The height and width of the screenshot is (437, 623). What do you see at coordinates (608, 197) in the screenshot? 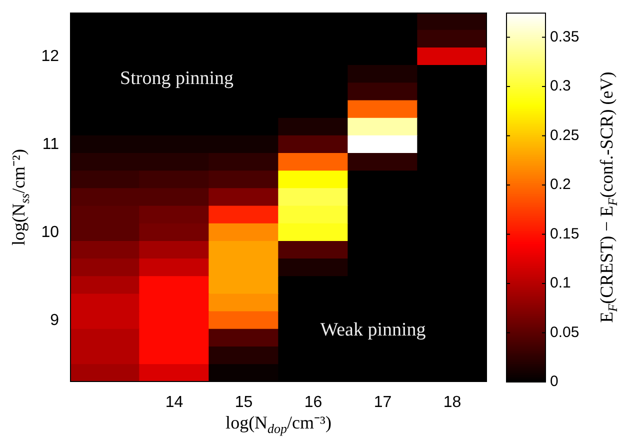
I see `color-bar-title: EF(CREST) − EF(conf.-SCR) (eV)` at bounding box center [608, 197].